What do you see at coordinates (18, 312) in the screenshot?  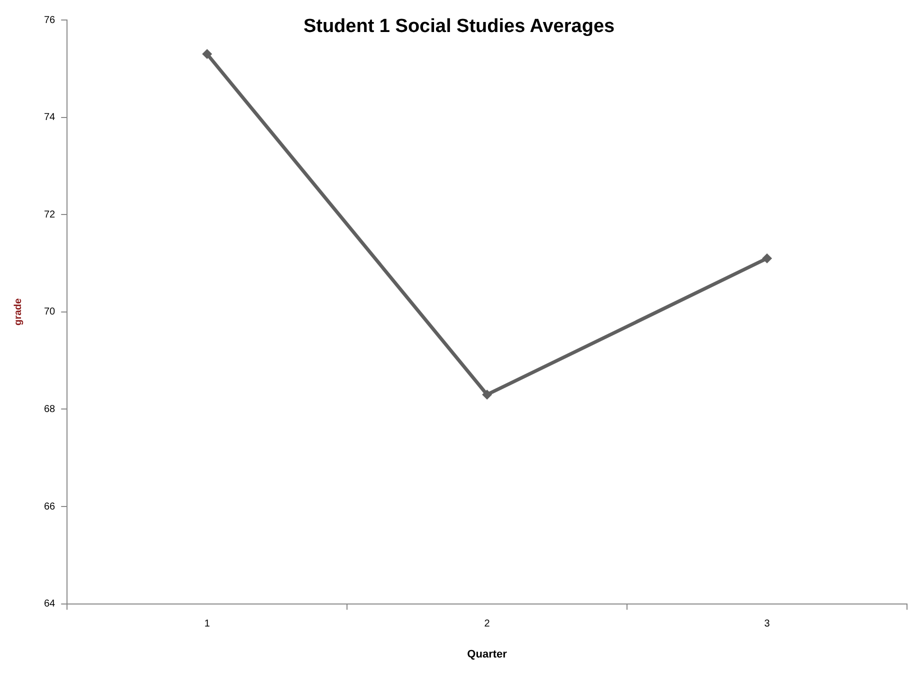 I see `y-axis-title: grade` at bounding box center [18, 312].